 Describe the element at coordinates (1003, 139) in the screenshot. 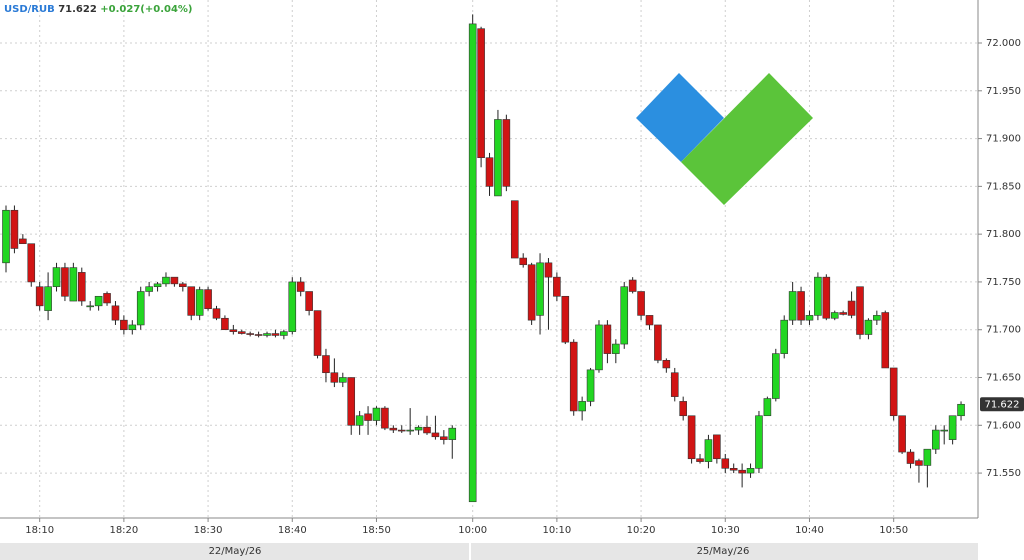

I see `y-tick-label: 71.900` at that location.